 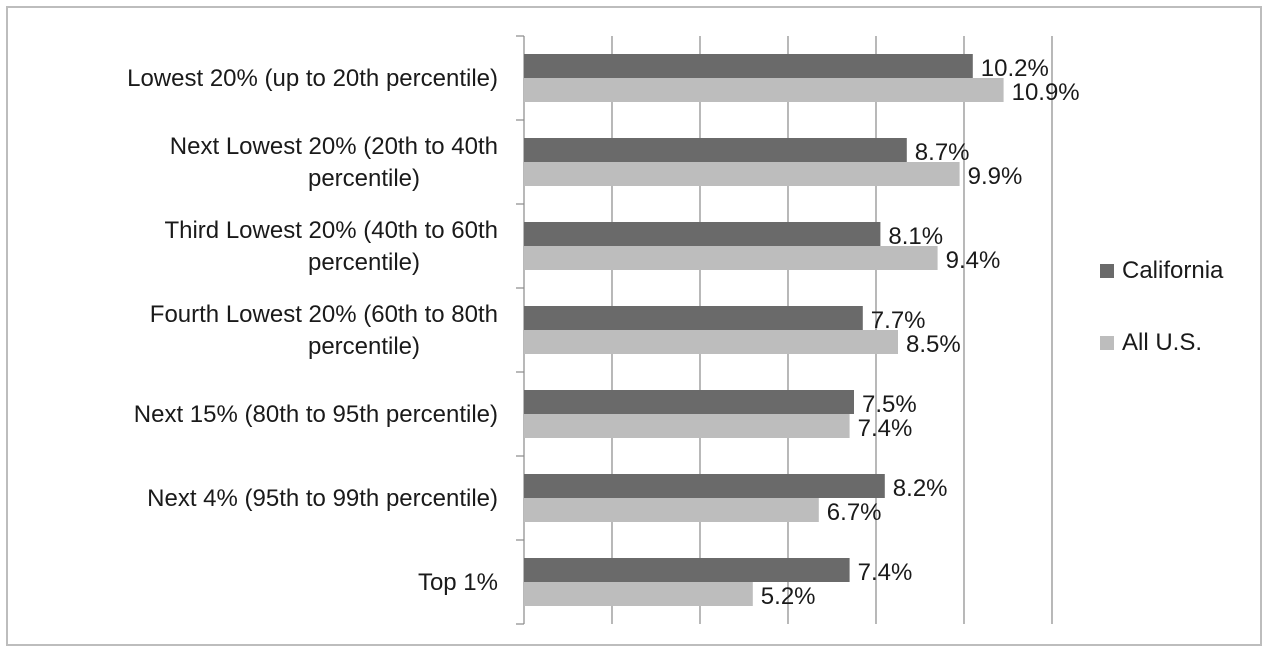 I want to click on data-label: 9.4%, so click(x=973, y=260).